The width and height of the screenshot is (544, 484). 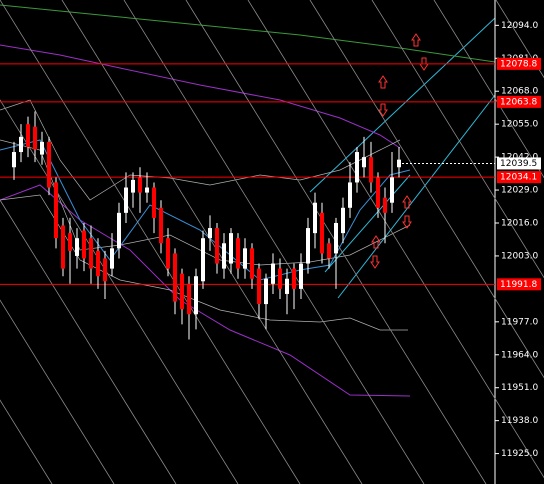 I want to click on price-label: 12039.5, so click(x=518, y=164).